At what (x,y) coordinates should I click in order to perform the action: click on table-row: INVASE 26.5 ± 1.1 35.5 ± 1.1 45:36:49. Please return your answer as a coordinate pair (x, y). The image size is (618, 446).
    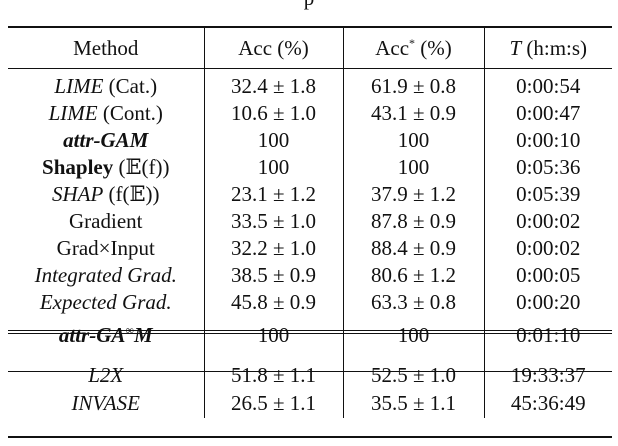
    Looking at the image, I should click on (310, 403).